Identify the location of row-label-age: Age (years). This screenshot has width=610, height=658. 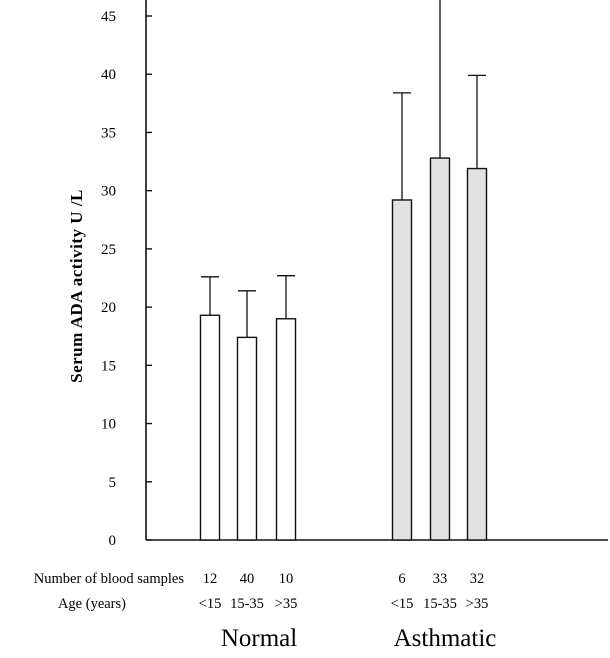
(92, 604).